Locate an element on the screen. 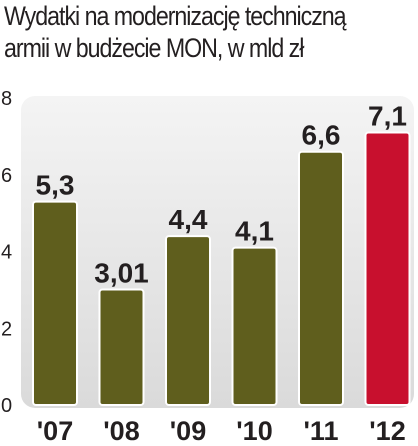  y-tick-label: 6 is located at coordinates (6, 176).